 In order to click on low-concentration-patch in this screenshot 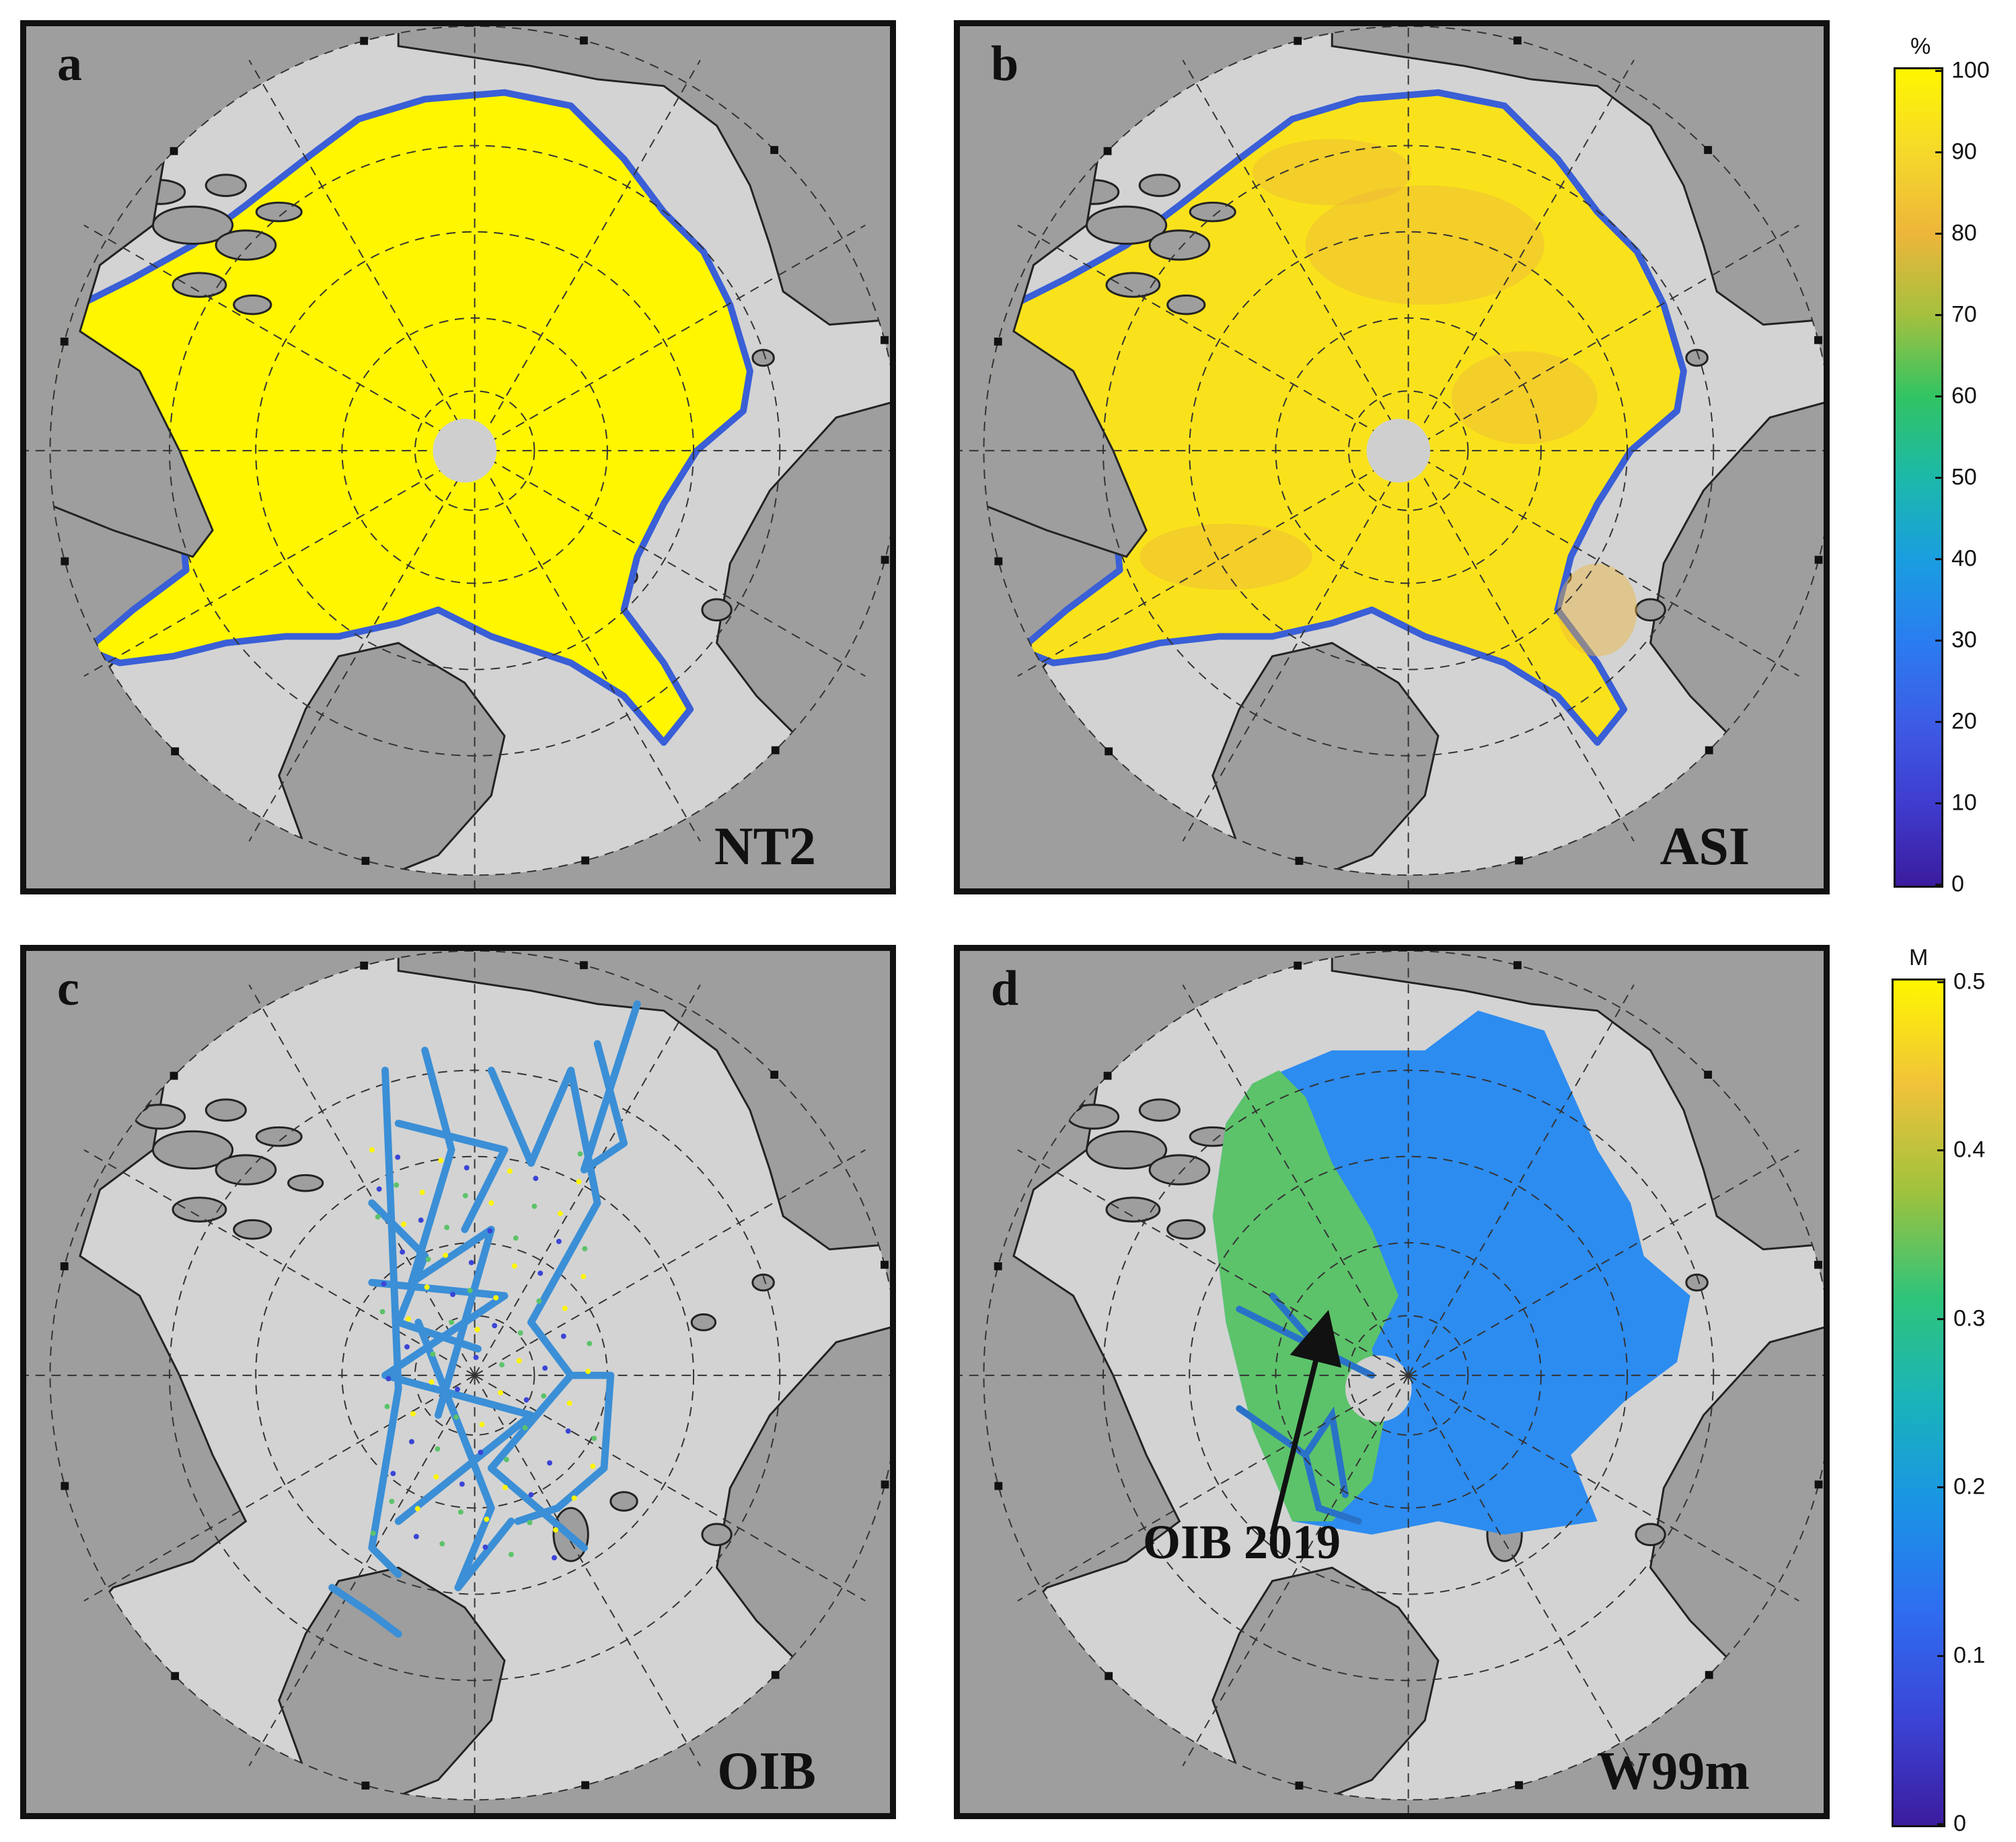, I will do `click(1226, 556)`.